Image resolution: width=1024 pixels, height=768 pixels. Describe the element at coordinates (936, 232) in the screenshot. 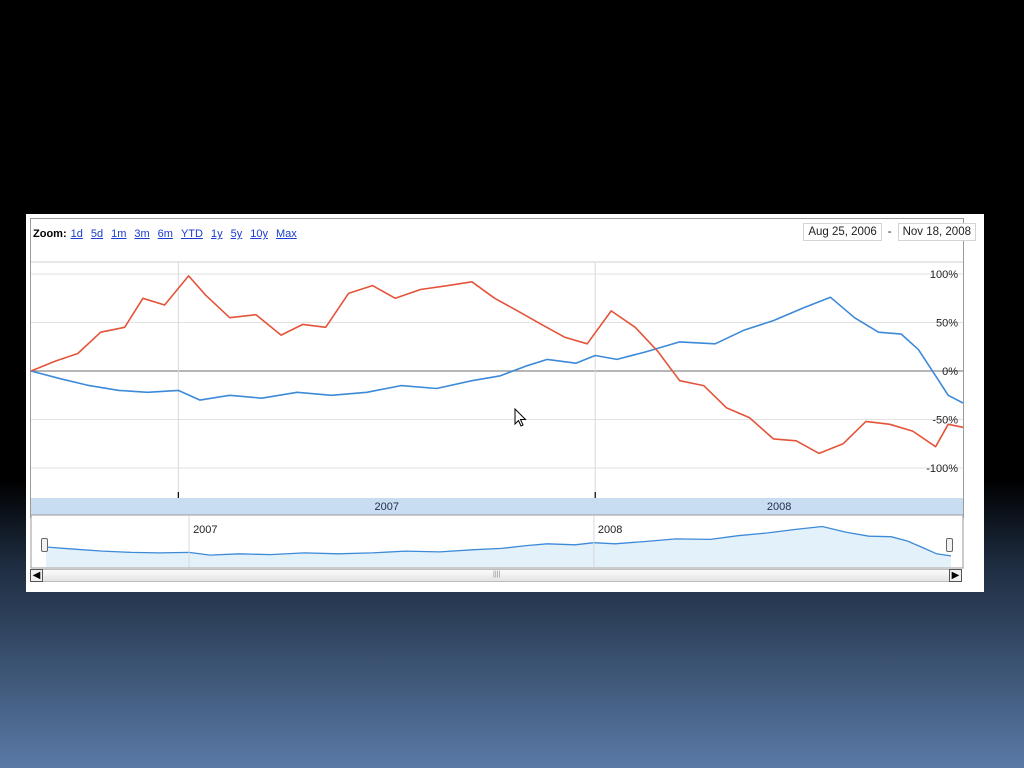

I see `end-date-field: Nov 18, 2008` at that location.